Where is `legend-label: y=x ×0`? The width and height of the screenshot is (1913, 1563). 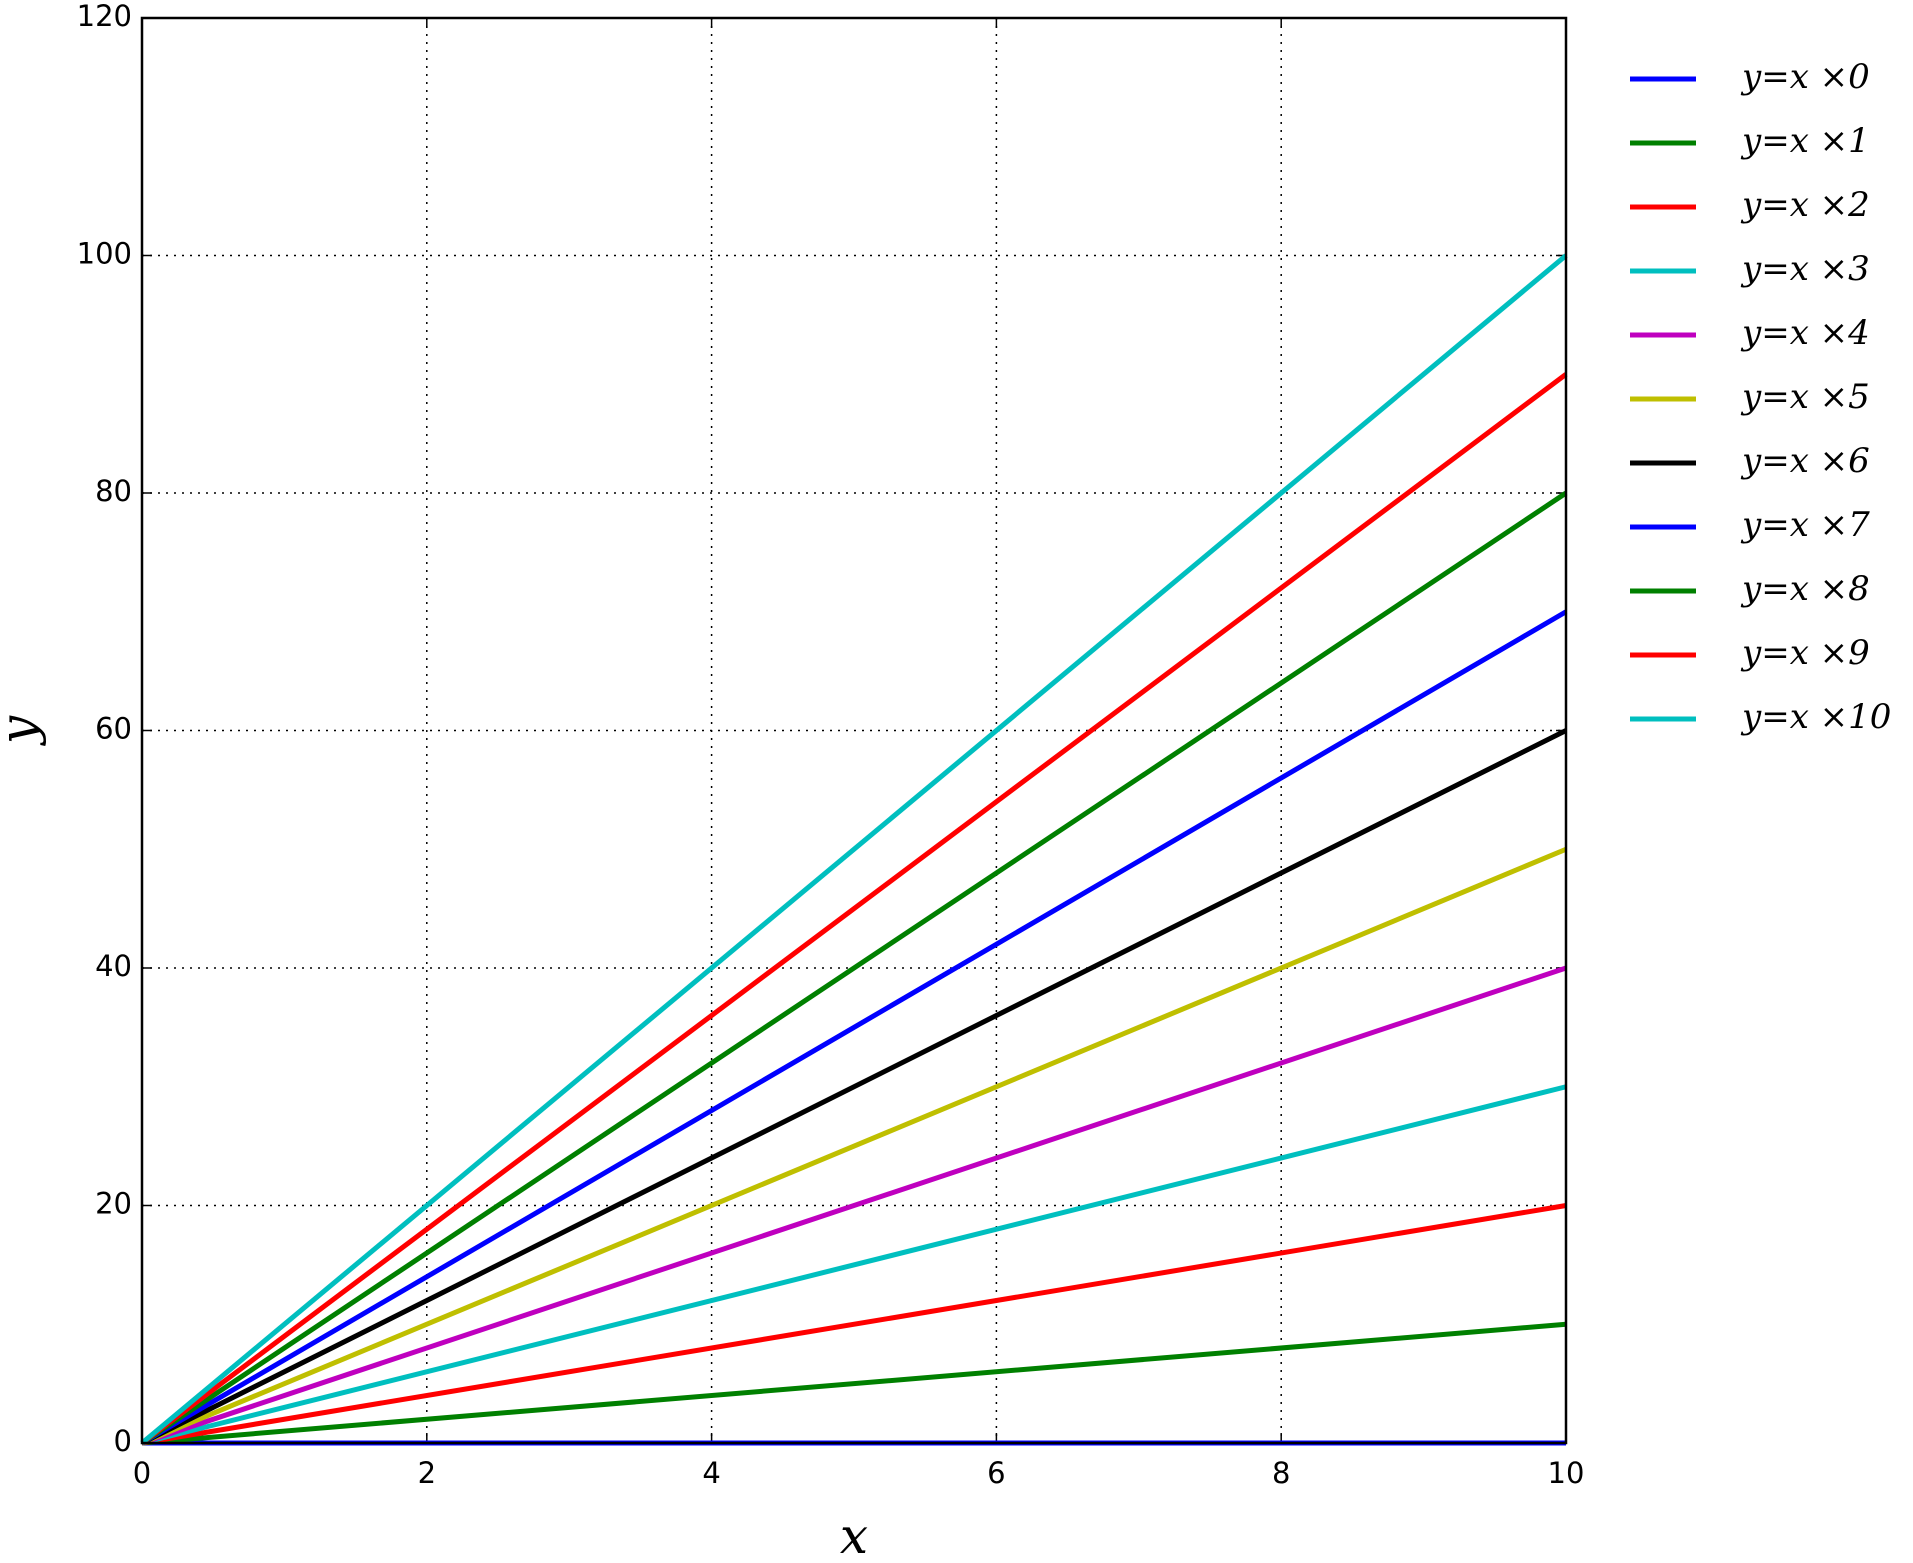
legend-label: y=x ×0 is located at coordinates (1805, 77).